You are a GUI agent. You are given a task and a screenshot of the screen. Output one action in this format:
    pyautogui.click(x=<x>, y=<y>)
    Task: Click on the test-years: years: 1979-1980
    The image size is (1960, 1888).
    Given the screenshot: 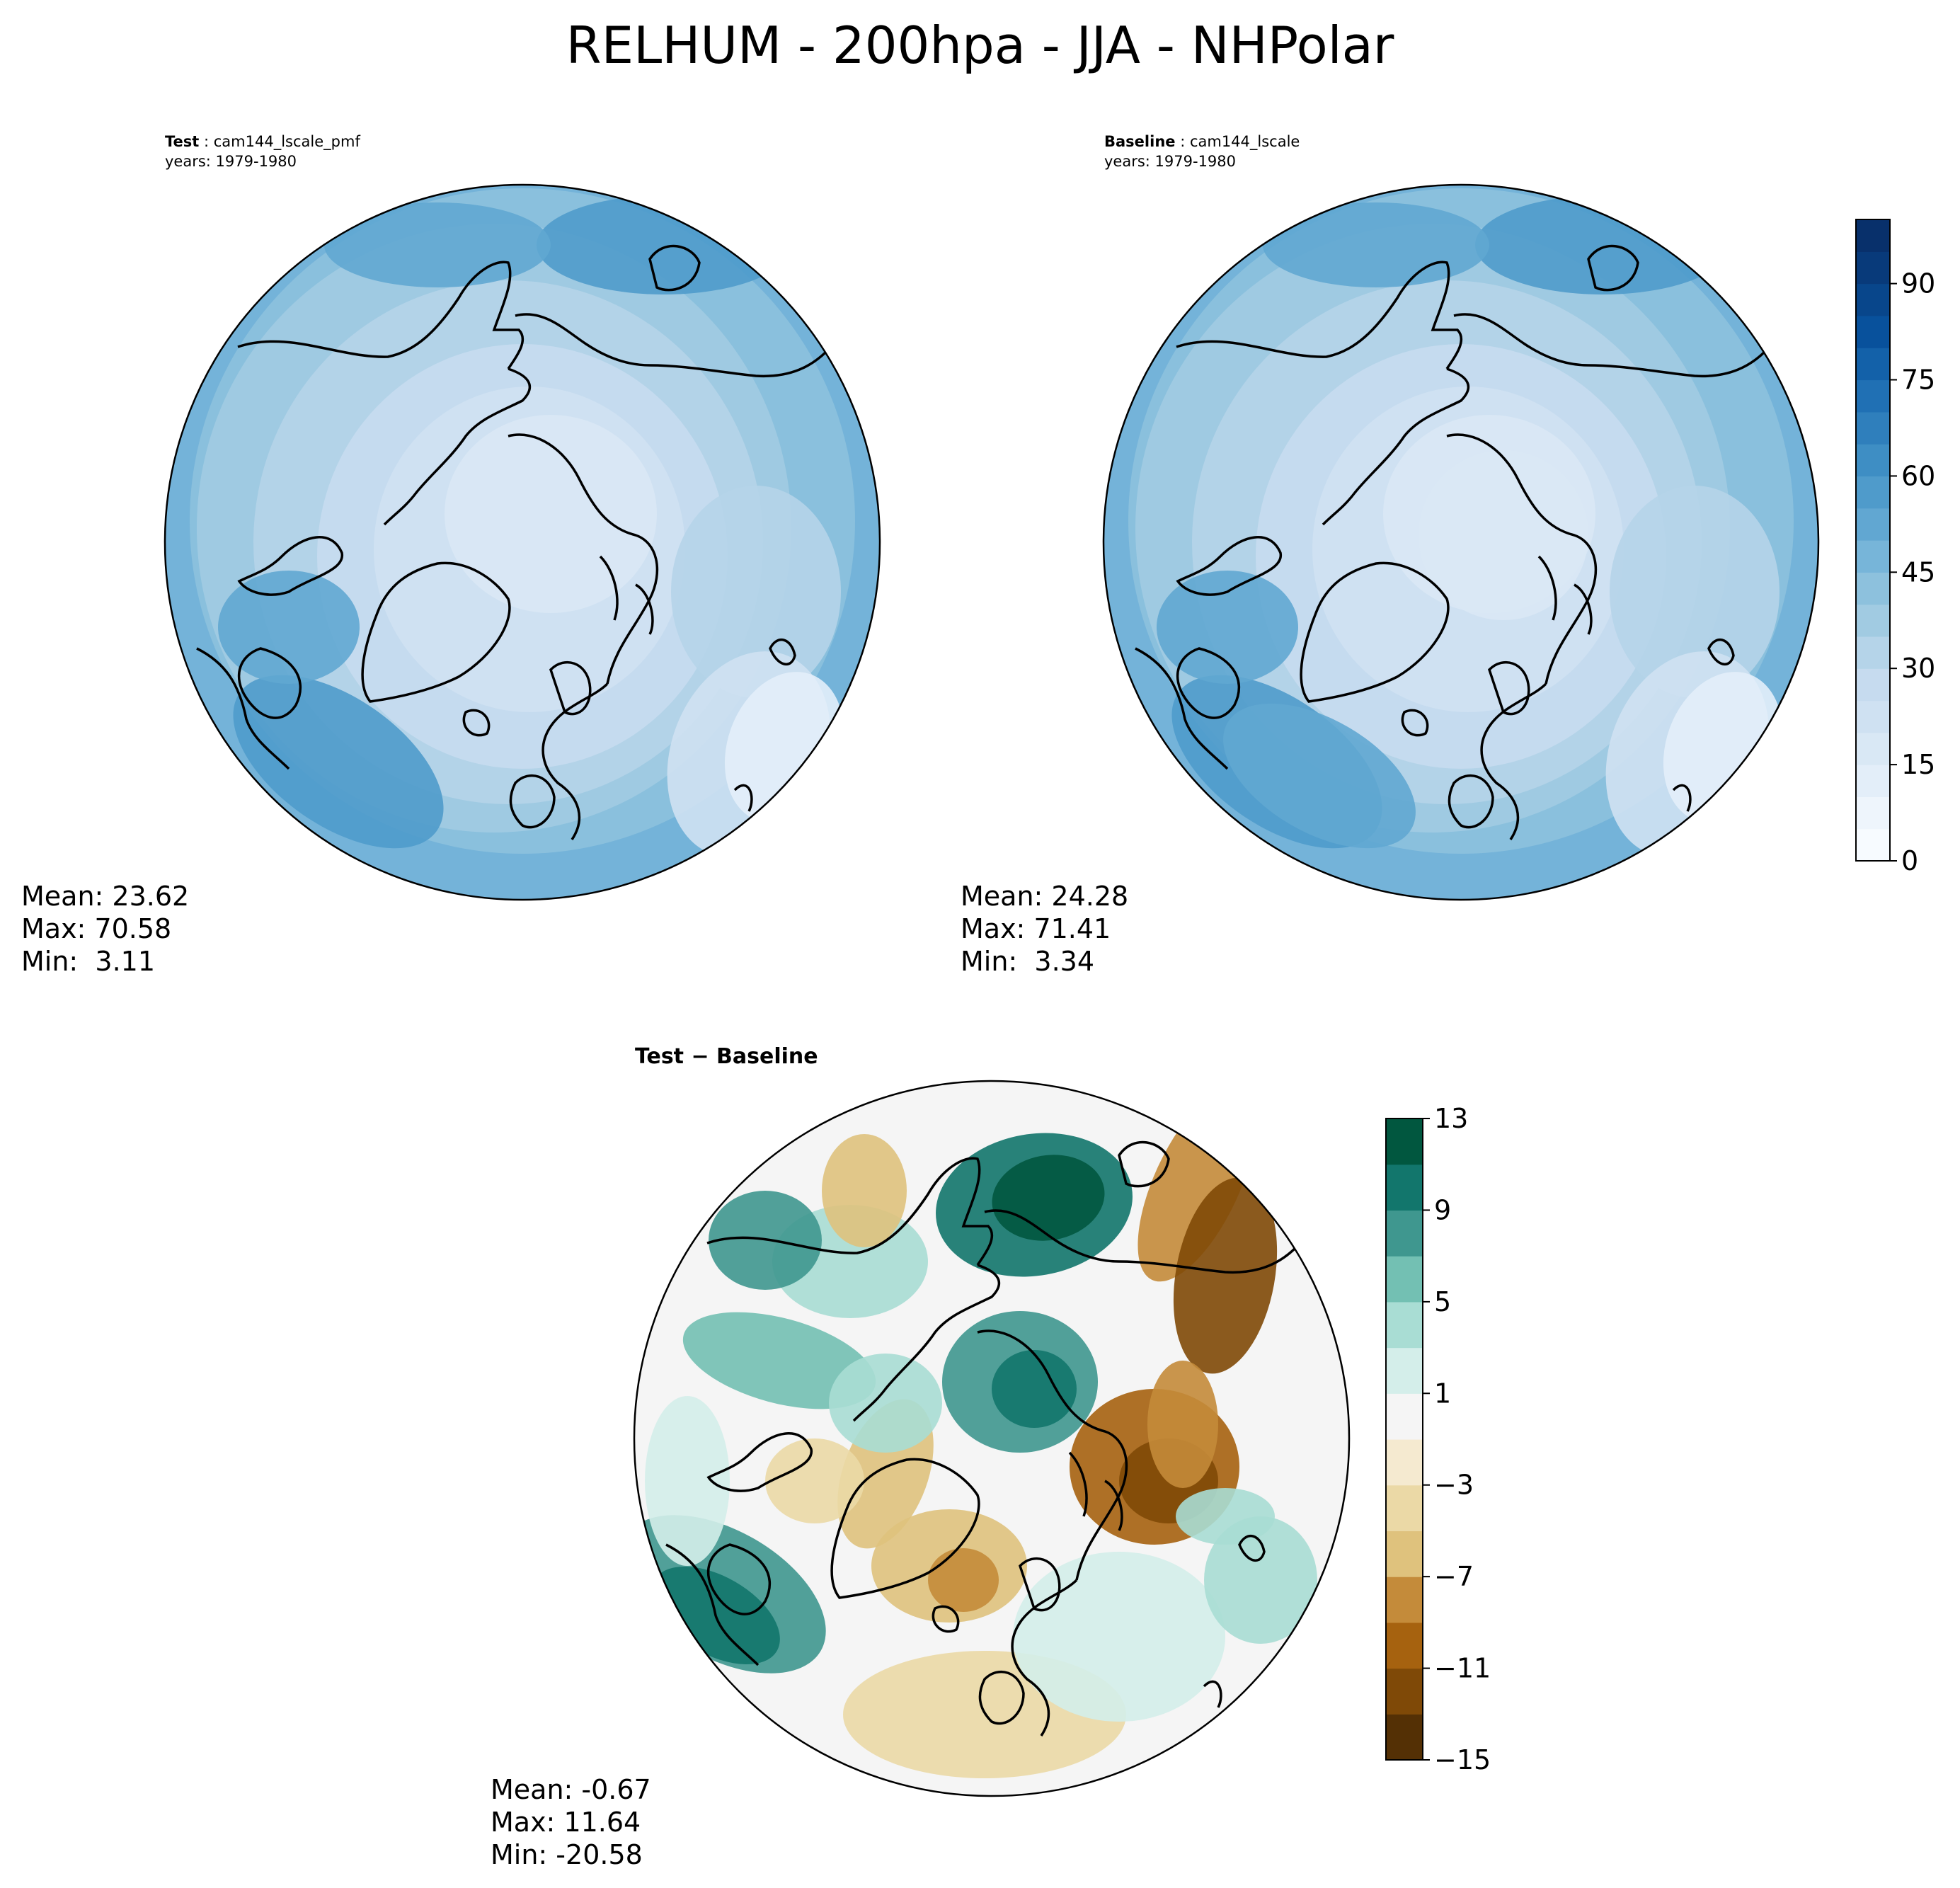 What is the action you would take?
    pyautogui.click(x=231, y=162)
    